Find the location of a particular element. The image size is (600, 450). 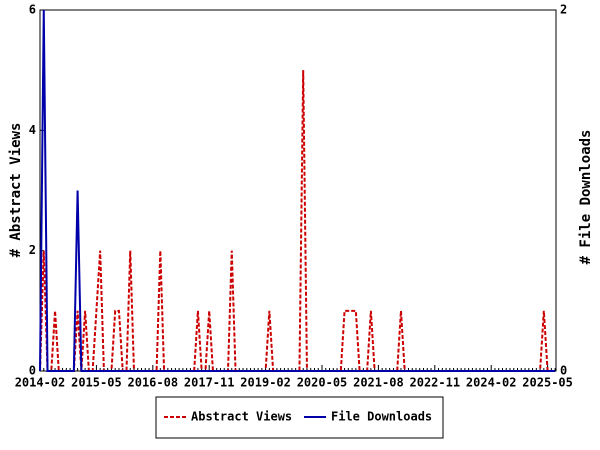

y-tick-label: 6 is located at coordinates (32, 10).